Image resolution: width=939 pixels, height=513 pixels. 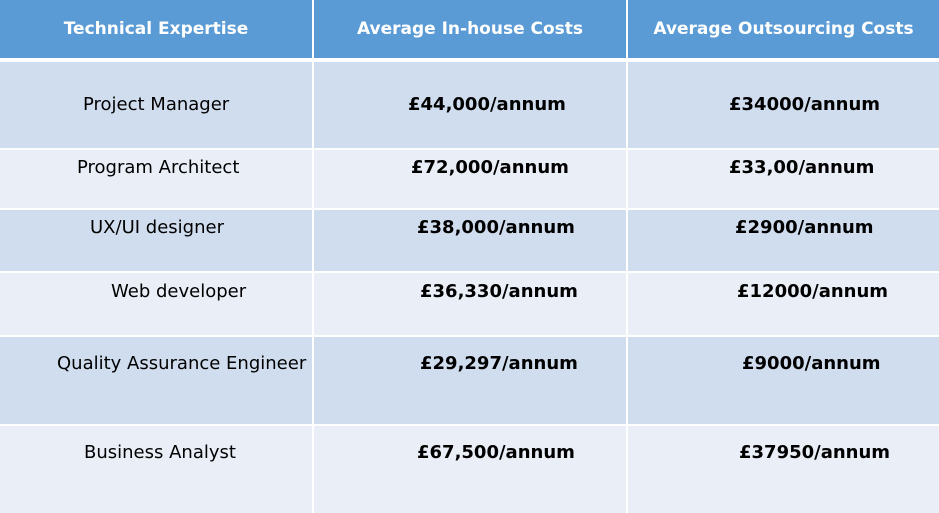 I want to click on header-cell-outsourcing-costs: Average Outsourcing Costs, so click(x=783, y=29).